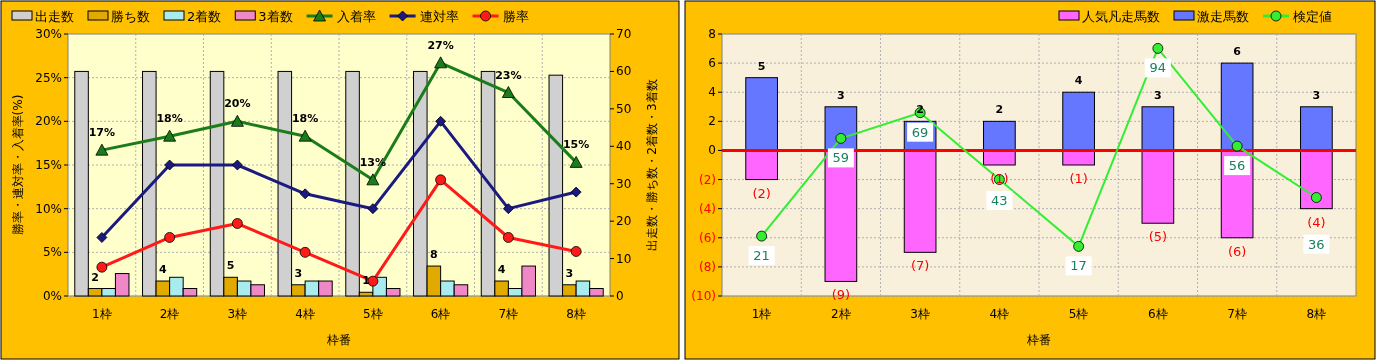 This screenshot has width=1376, height=360. I want to click on x-axis-title: 枠番, so click(338, 340).